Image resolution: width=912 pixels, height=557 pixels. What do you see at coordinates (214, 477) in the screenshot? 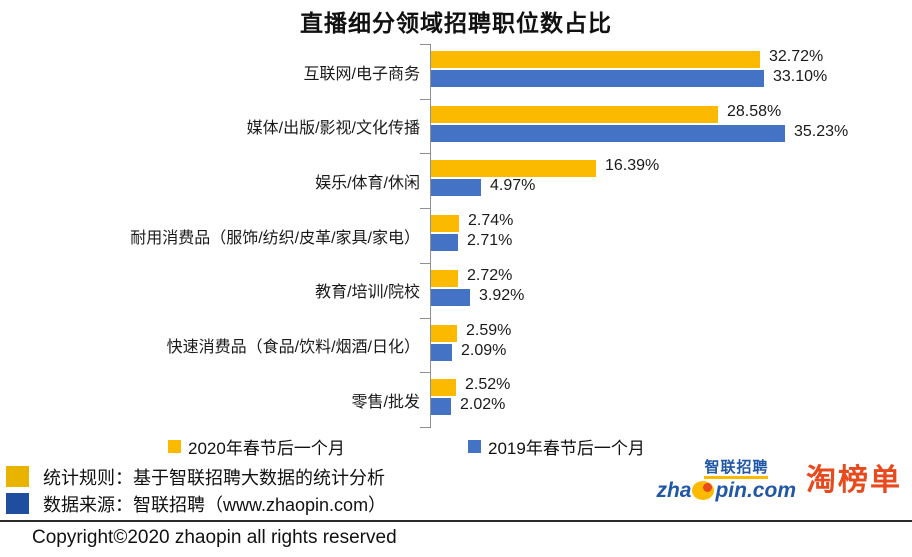
I see `note-statistics-rule-text: 统计规则：基于智联招聘大数据的统计分析` at bounding box center [214, 477].